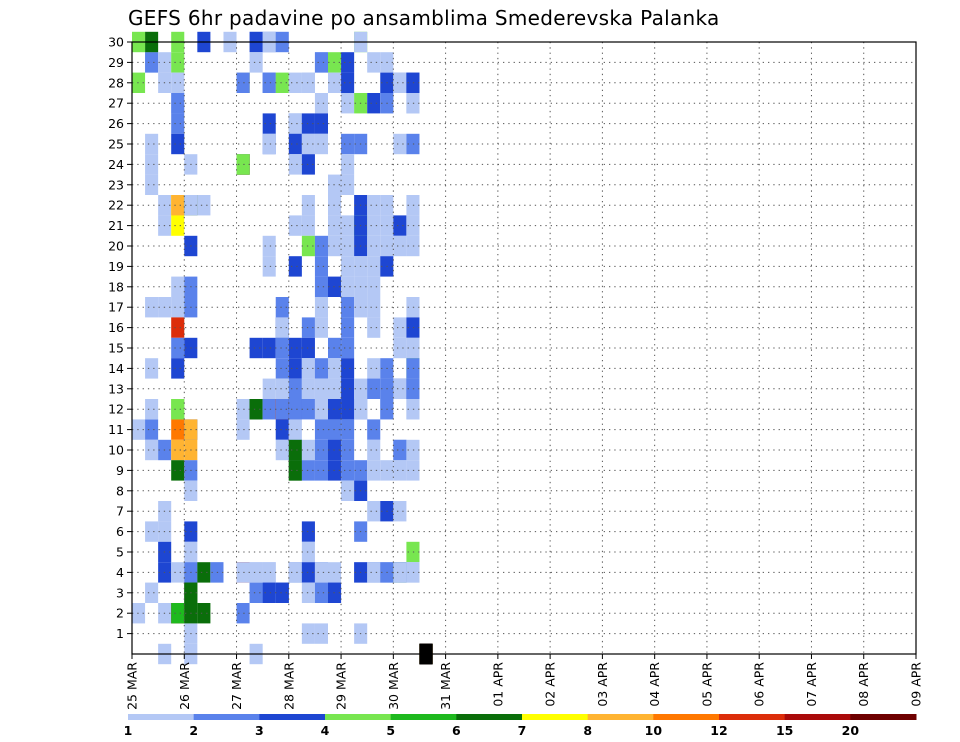 The width and height of the screenshot is (960, 742). Describe the element at coordinates (393, 686) in the screenshot. I see `x-tick-label: 30 MAR` at that location.